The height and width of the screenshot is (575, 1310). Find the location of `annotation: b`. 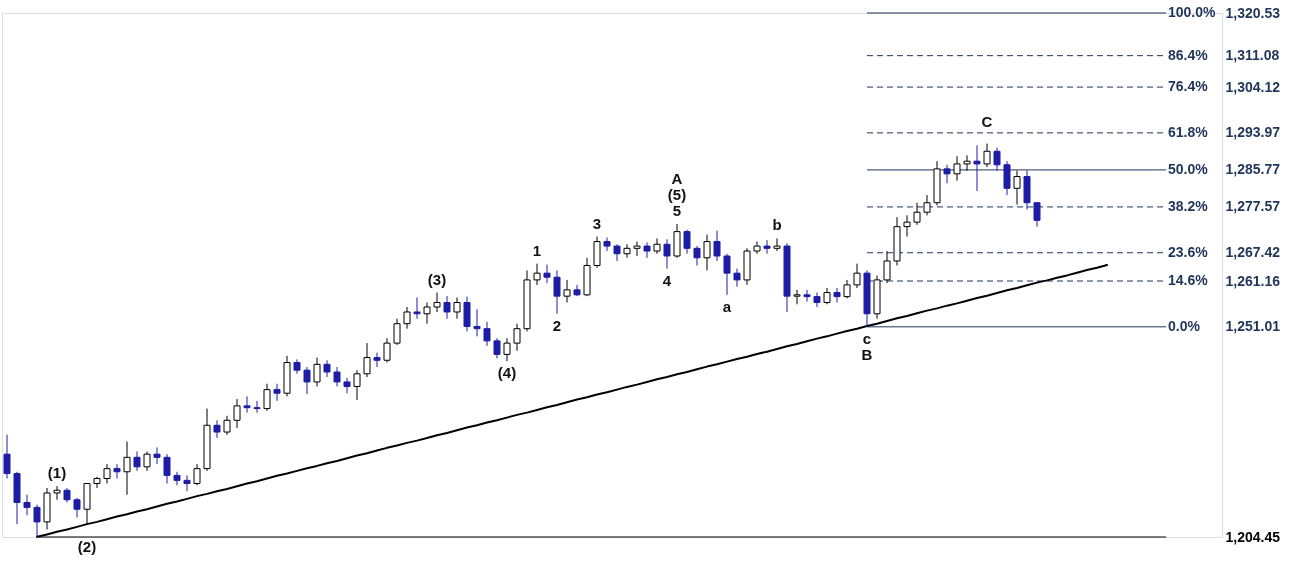

annotation: b is located at coordinates (777, 225).